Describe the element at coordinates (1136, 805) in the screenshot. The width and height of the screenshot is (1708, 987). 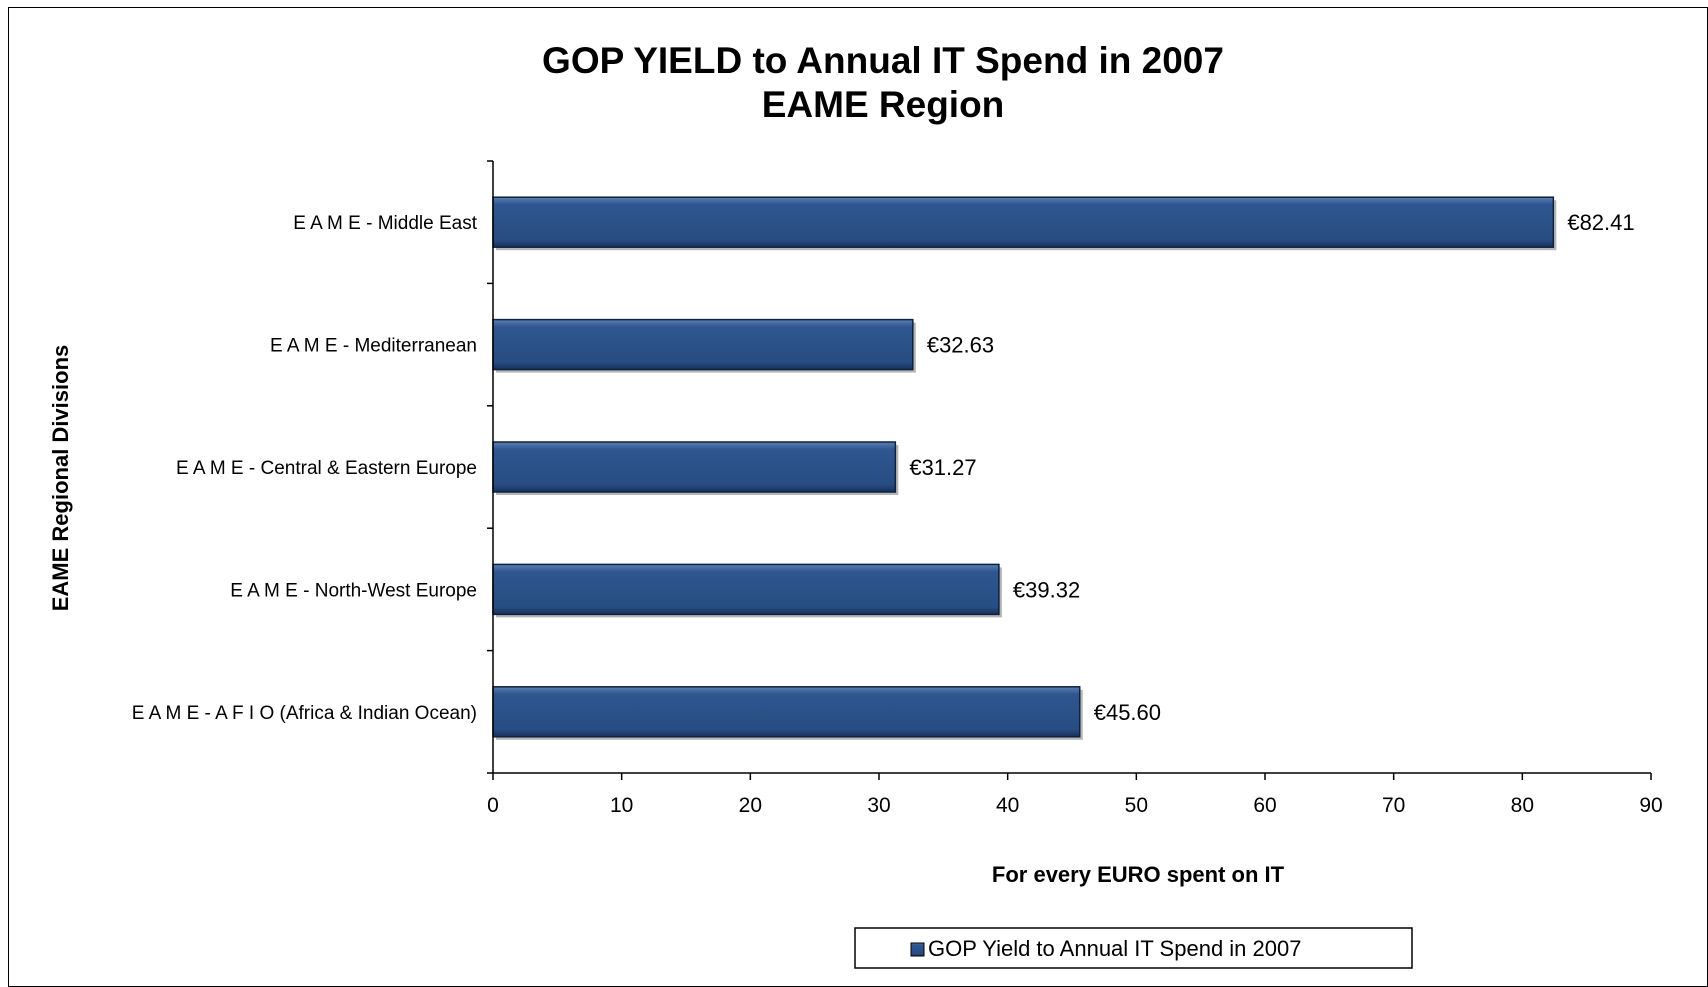
I see `x-tick-label: 50` at that location.